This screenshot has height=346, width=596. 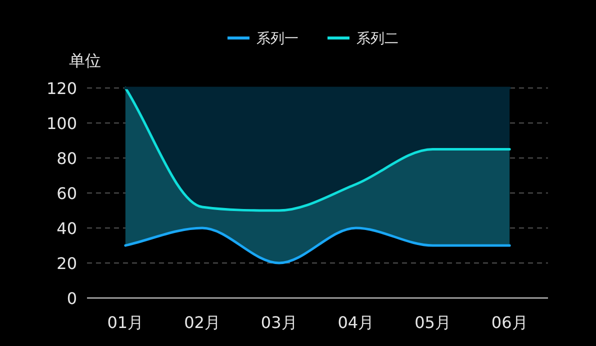 I want to click on y-tick-label: 60, so click(x=66, y=193).